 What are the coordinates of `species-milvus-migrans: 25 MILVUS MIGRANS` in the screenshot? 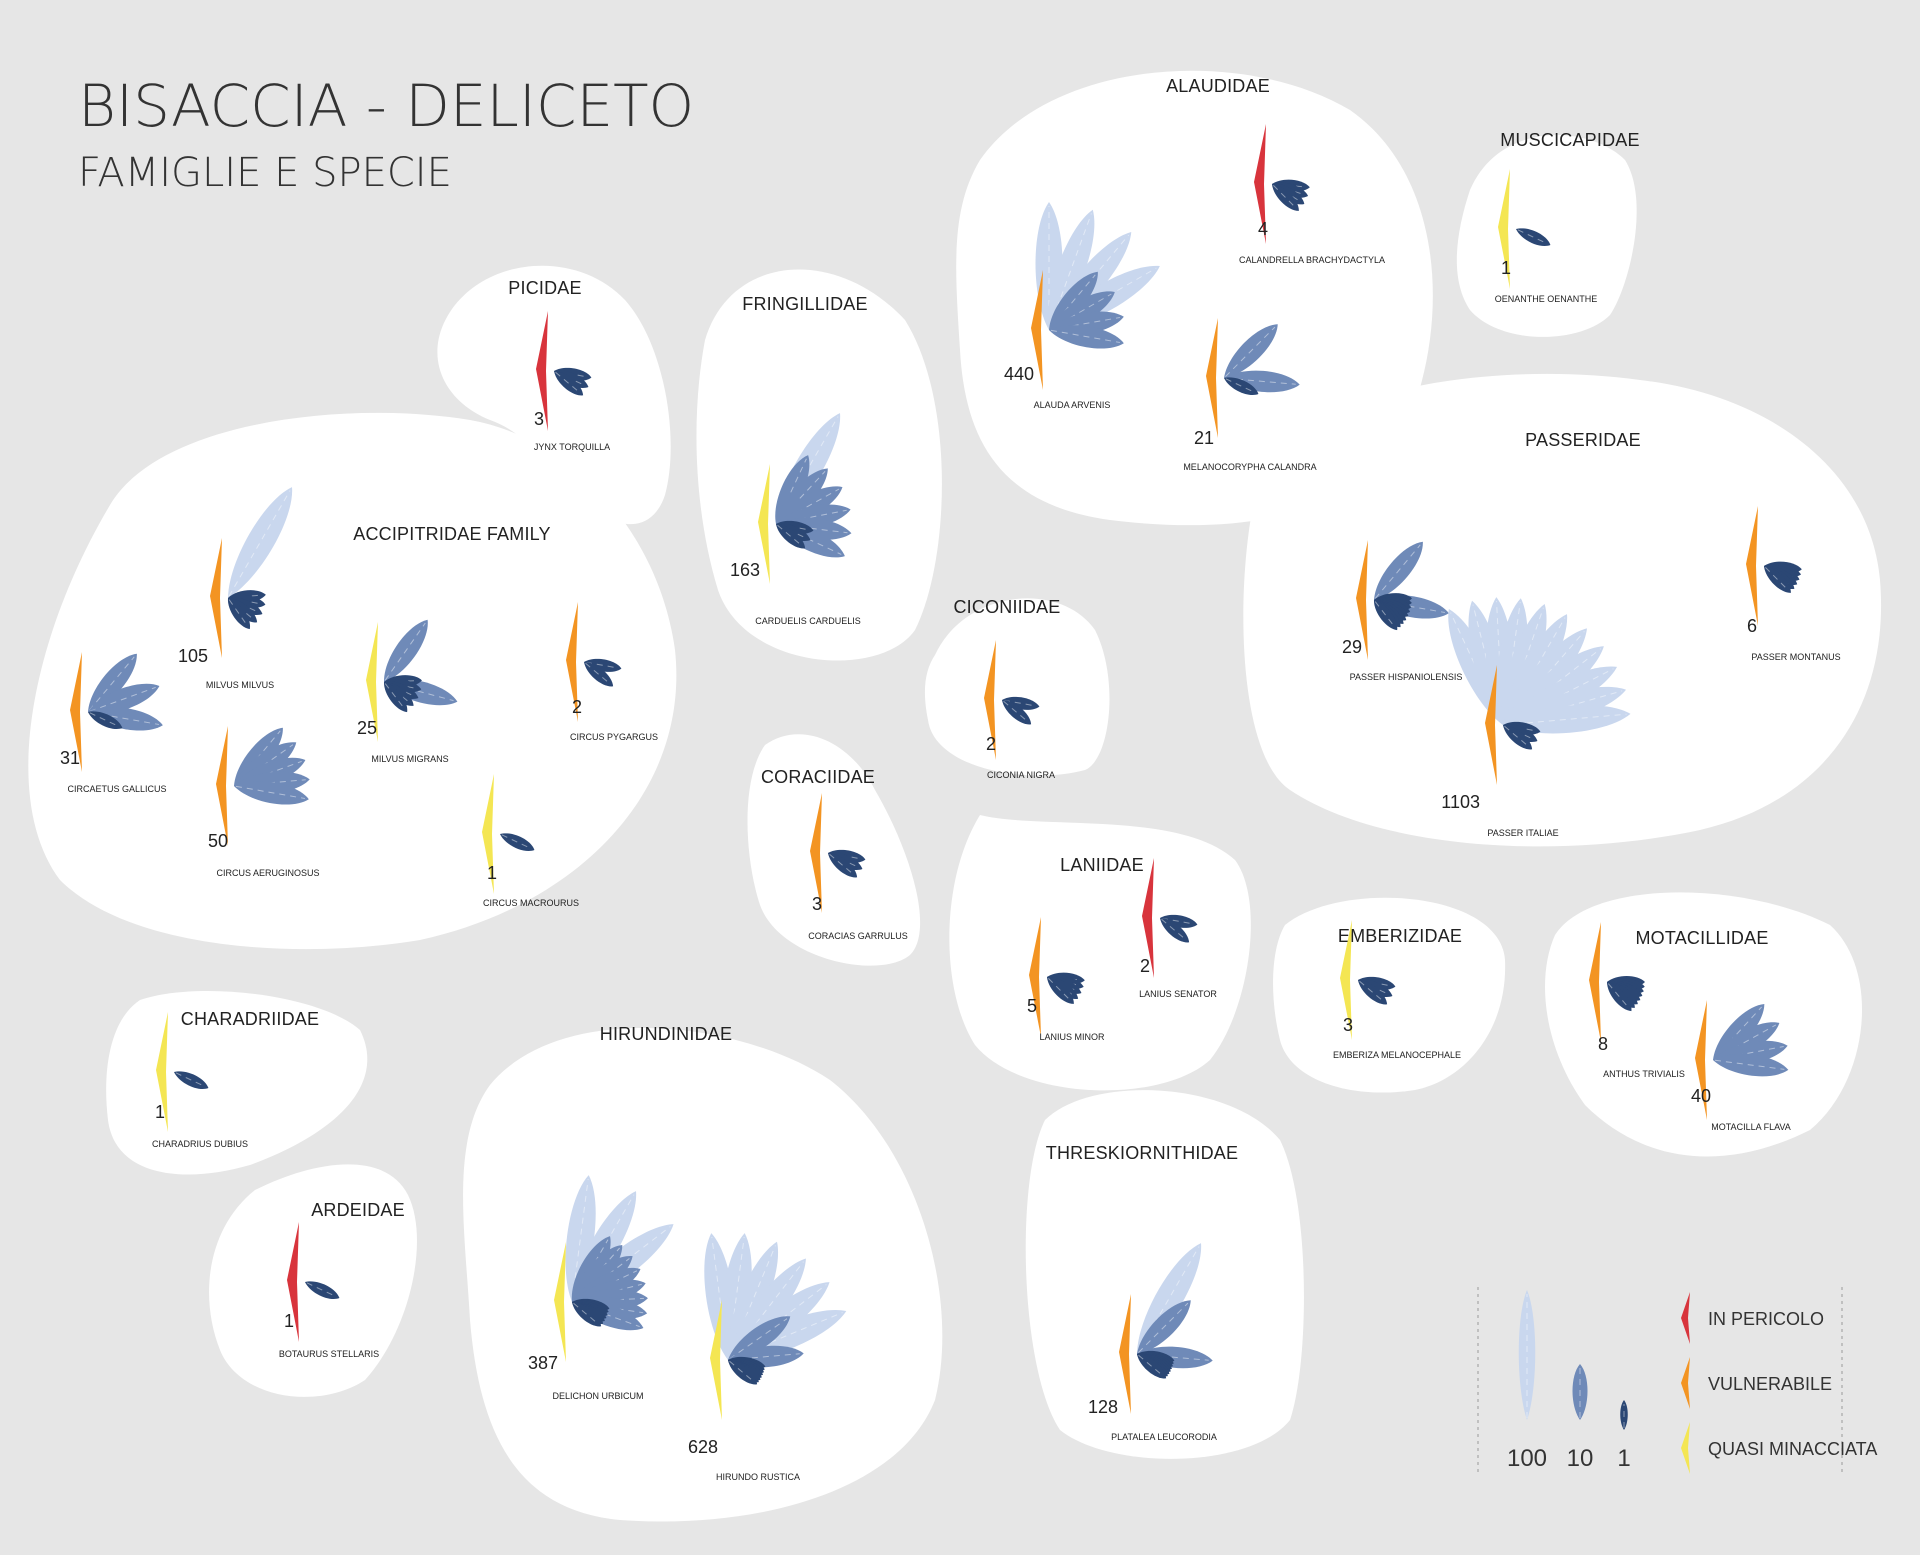 It's located at (407, 691).